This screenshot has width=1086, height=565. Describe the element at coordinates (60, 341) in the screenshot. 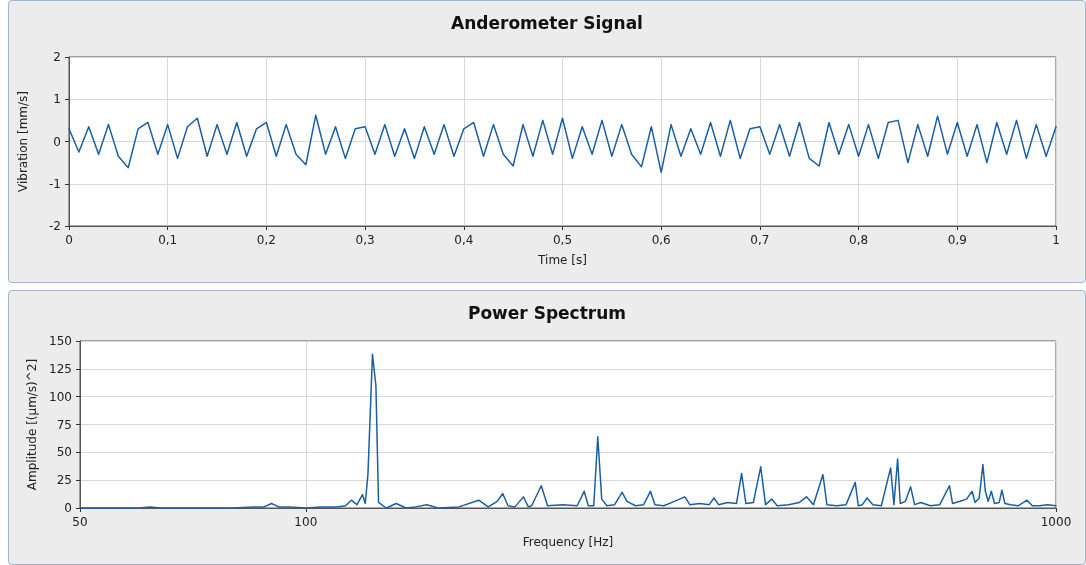

I see `y-tick-label: 150` at that location.